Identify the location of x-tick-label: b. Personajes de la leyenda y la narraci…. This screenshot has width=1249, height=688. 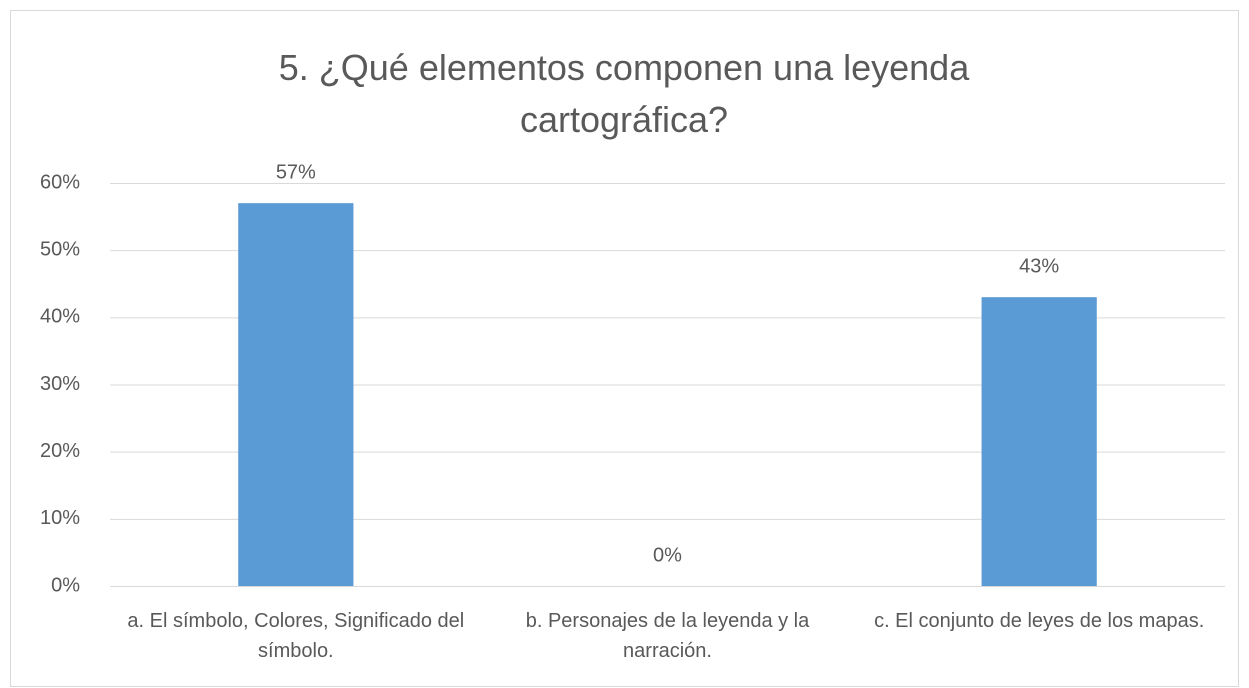
(667, 636).